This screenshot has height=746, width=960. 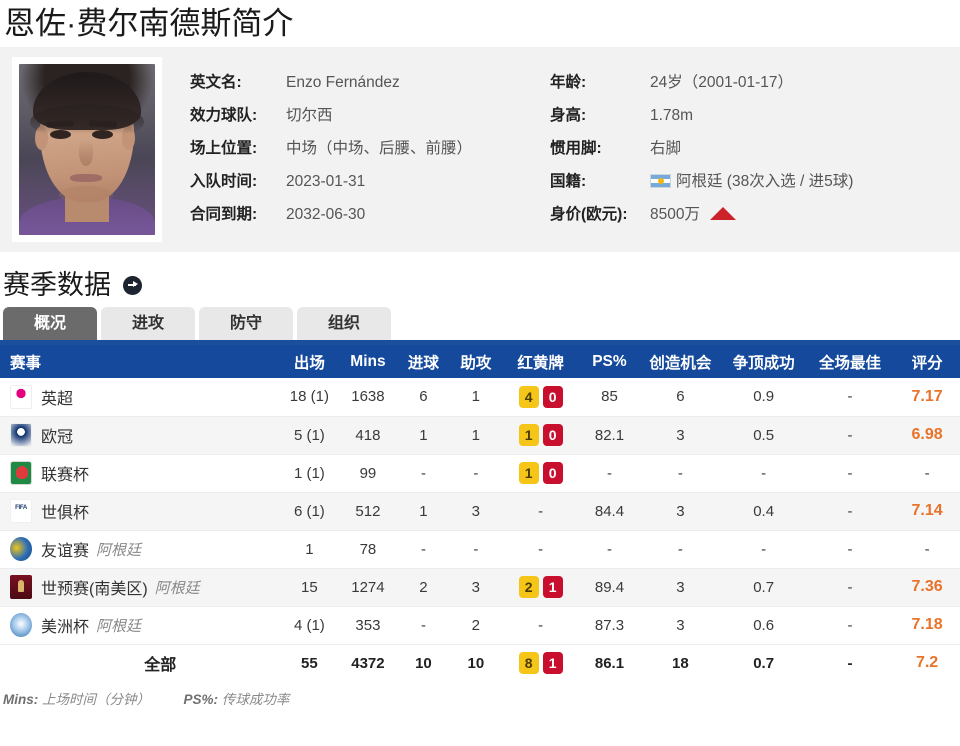 I want to click on column-header-cards: 红黄牌, so click(x=540, y=361).